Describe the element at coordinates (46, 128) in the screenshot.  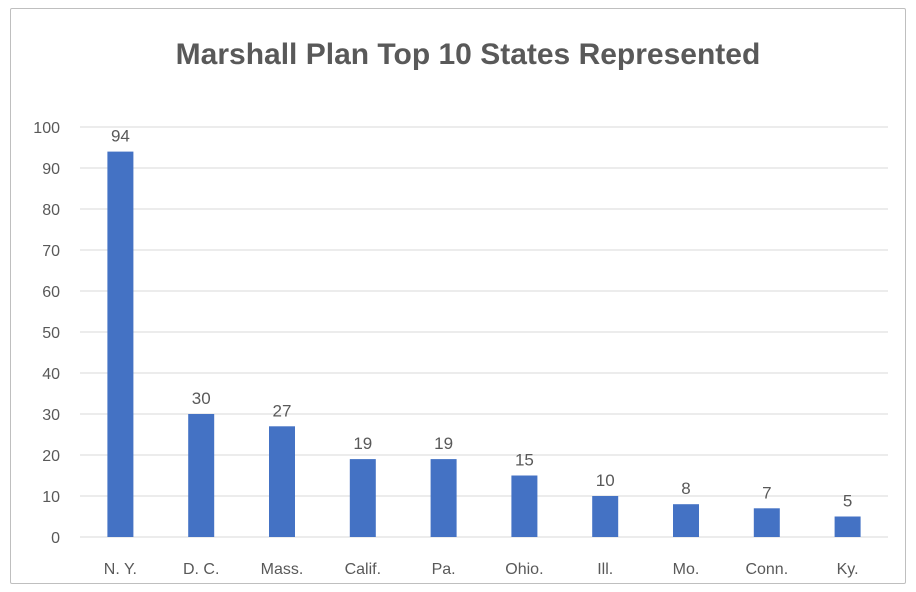
I see `y-tick-label: 100` at that location.